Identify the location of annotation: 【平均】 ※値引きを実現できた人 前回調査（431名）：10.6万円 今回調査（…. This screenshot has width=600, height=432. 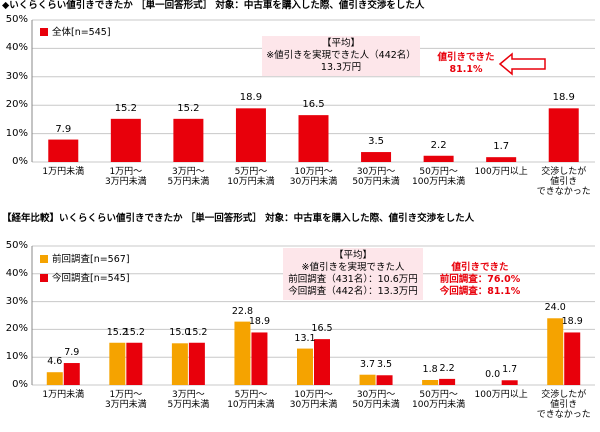
(353, 274).